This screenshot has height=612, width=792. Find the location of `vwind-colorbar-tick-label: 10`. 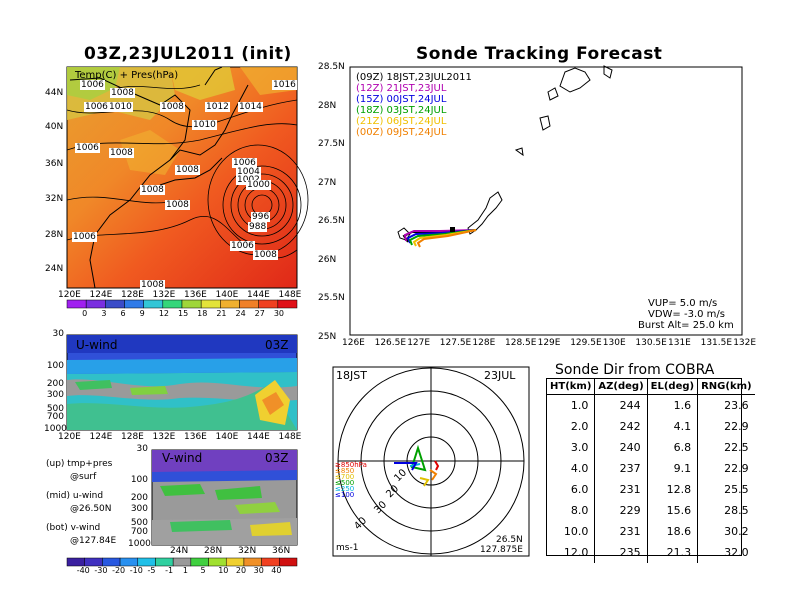

vwind-colorbar-tick-label: 10 is located at coordinates (223, 570).